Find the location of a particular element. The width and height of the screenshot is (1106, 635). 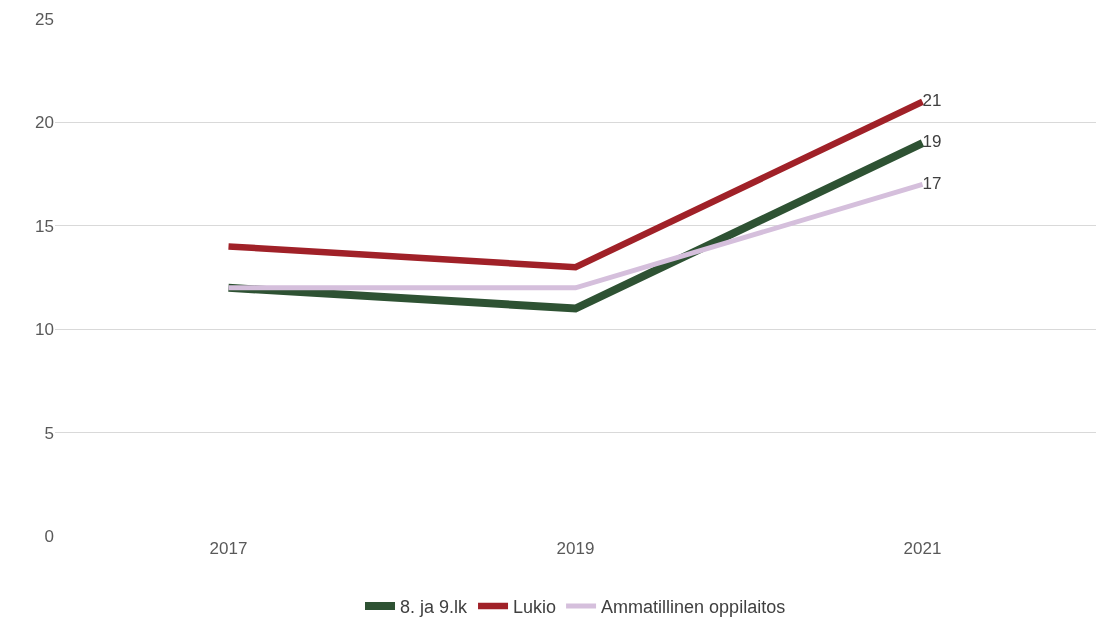

data-label: 21 is located at coordinates (932, 100).